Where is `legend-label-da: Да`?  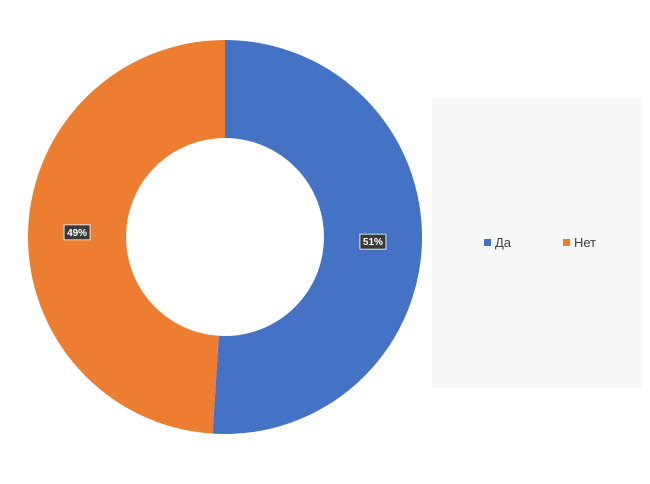 legend-label-da: Да is located at coordinates (503, 242).